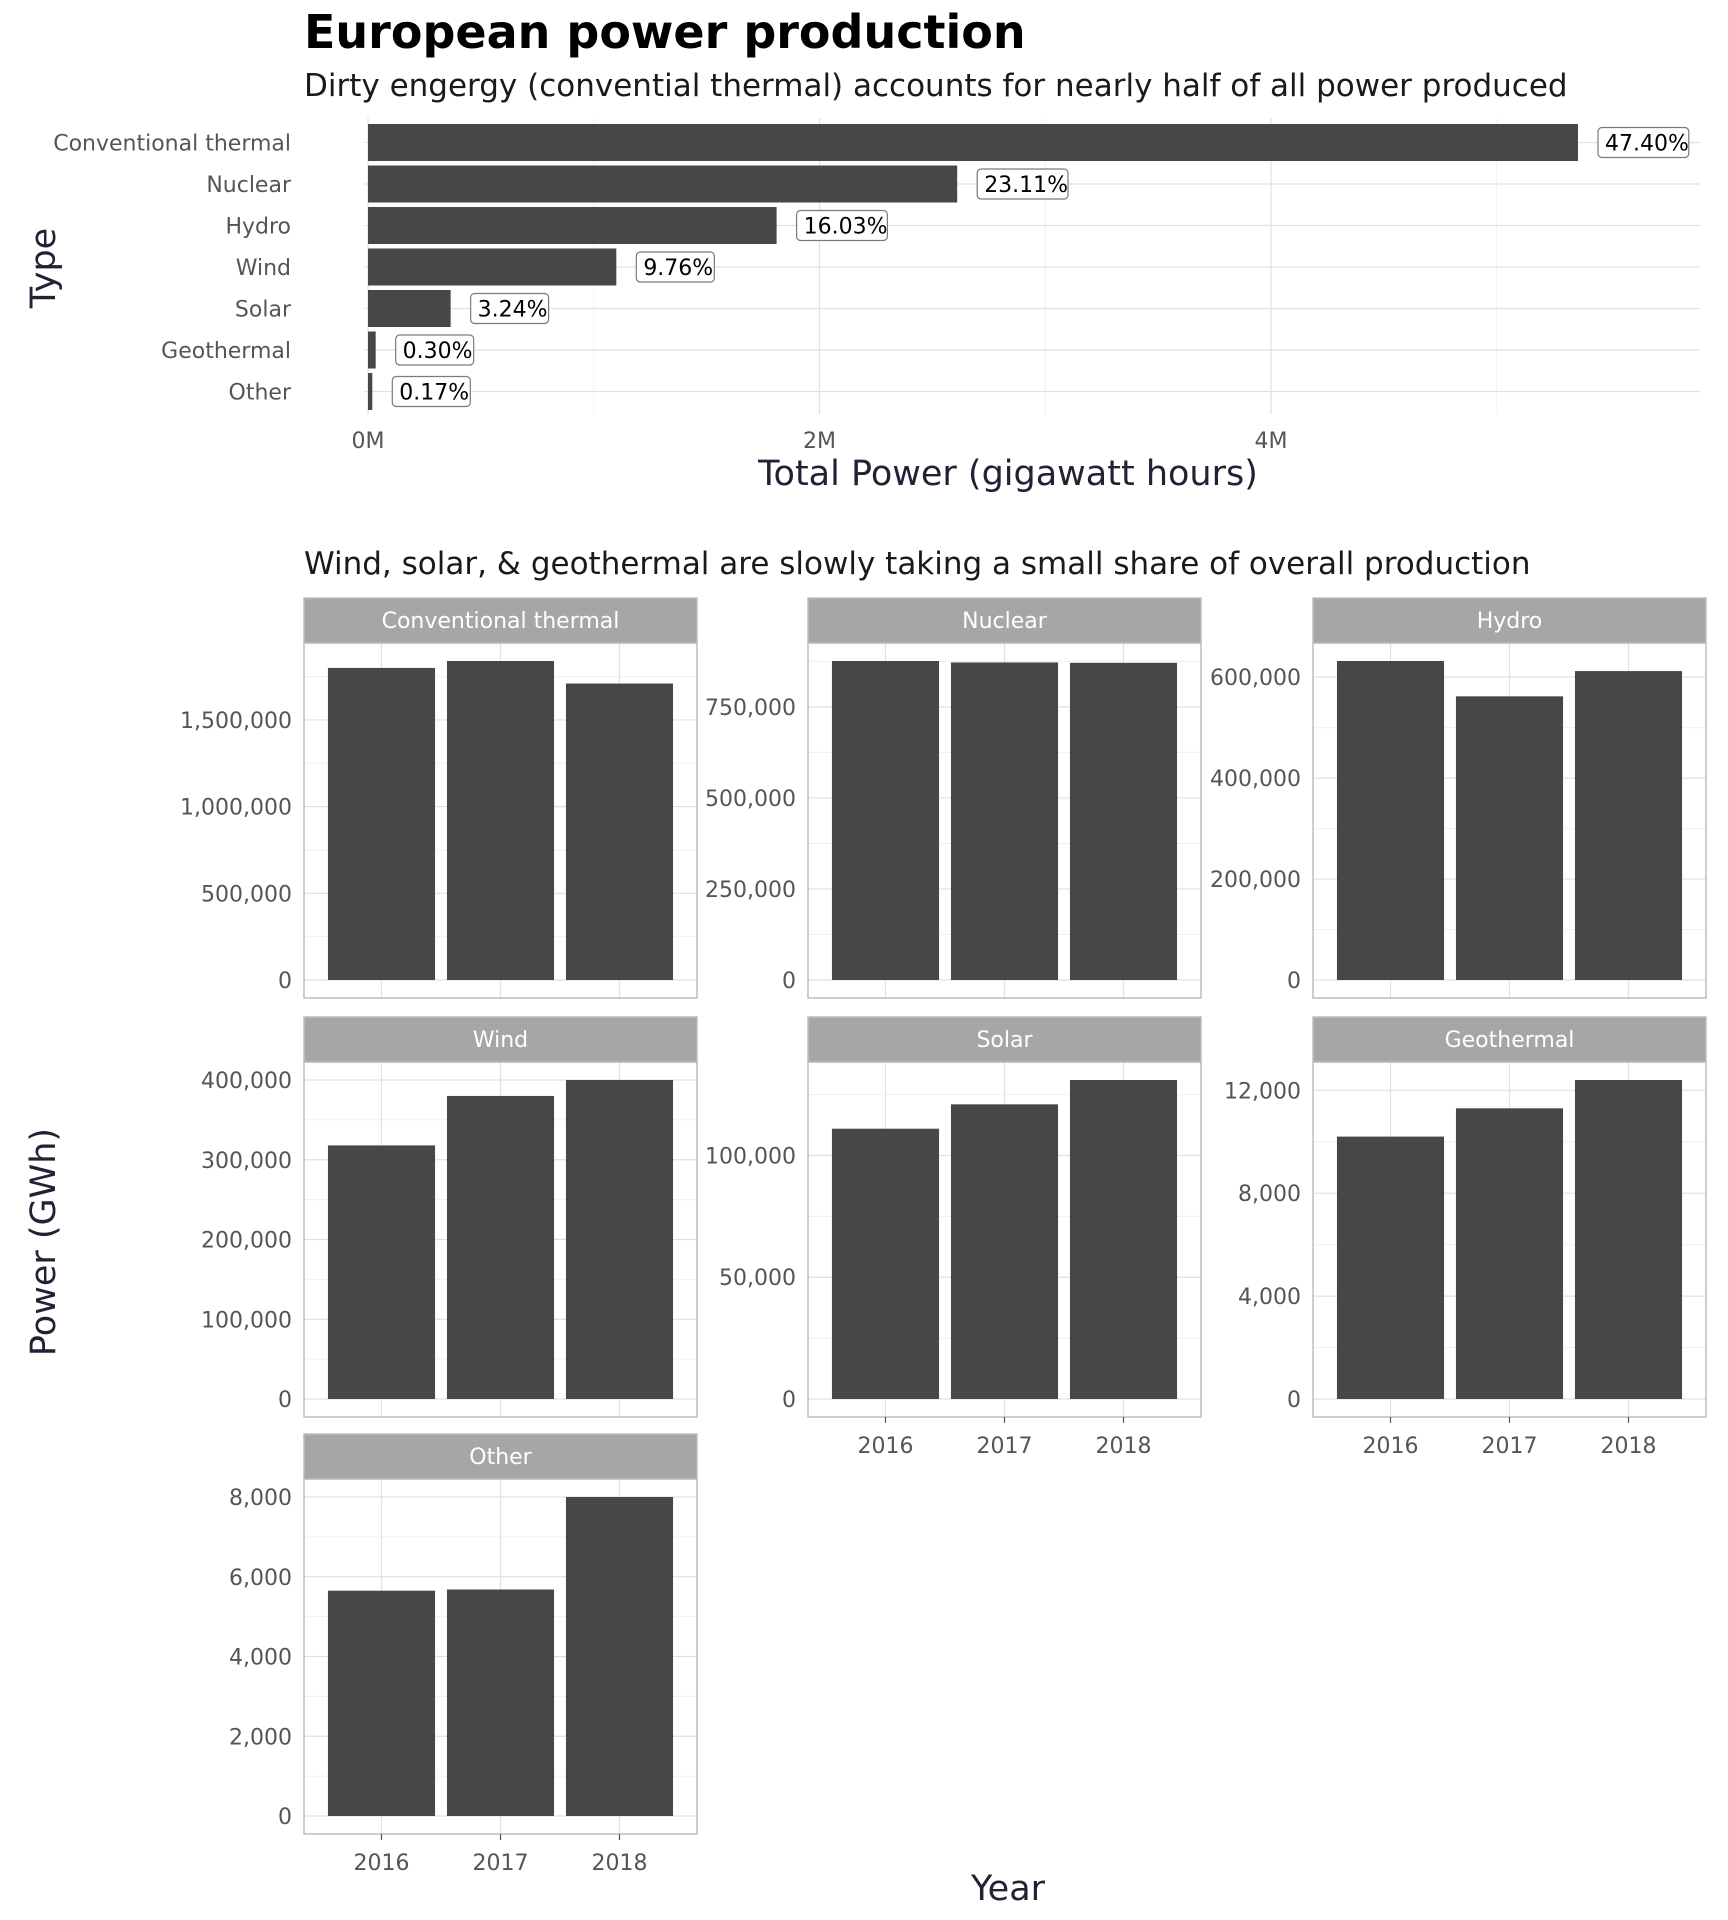 The height and width of the screenshot is (1920, 1728). Describe the element at coordinates (750, 708) in the screenshot. I see `y-tick-label: 750,000` at that location.